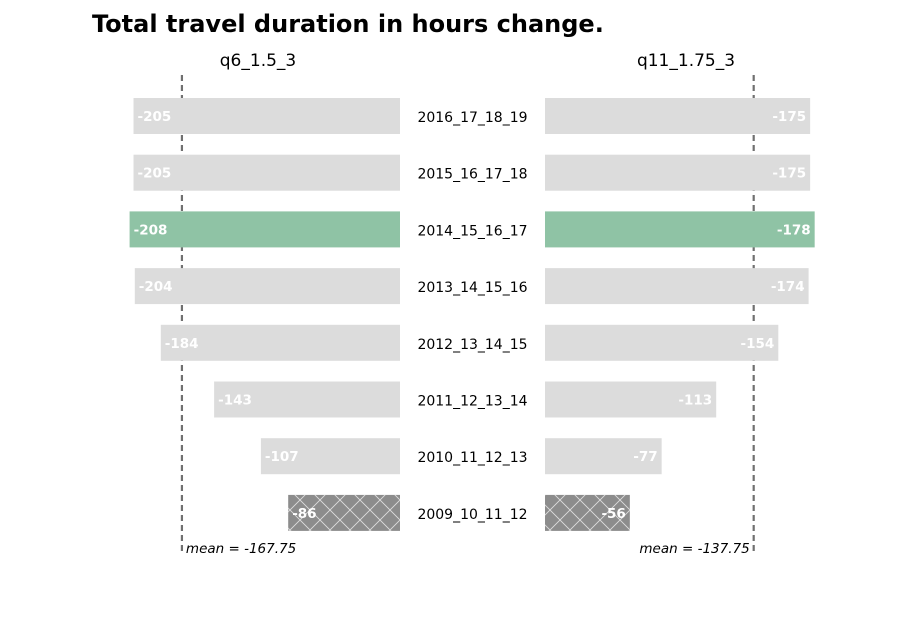 The height and width of the screenshot is (633, 921). Describe the element at coordinates (694, 549) in the screenshot. I see `right-mean-label: mean = -137.75` at that location.